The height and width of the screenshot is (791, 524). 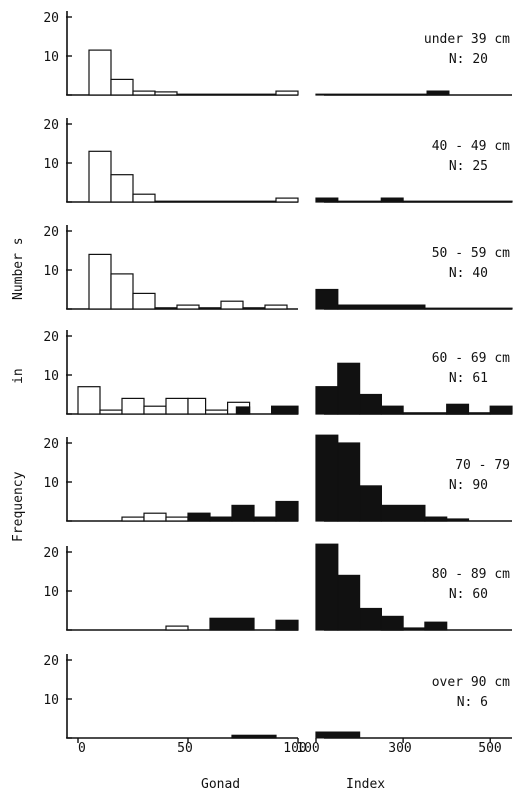 What do you see at coordinates (51, 553) in the screenshot?
I see `y-tick-label-5-20: 20` at bounding box center [51, 553].